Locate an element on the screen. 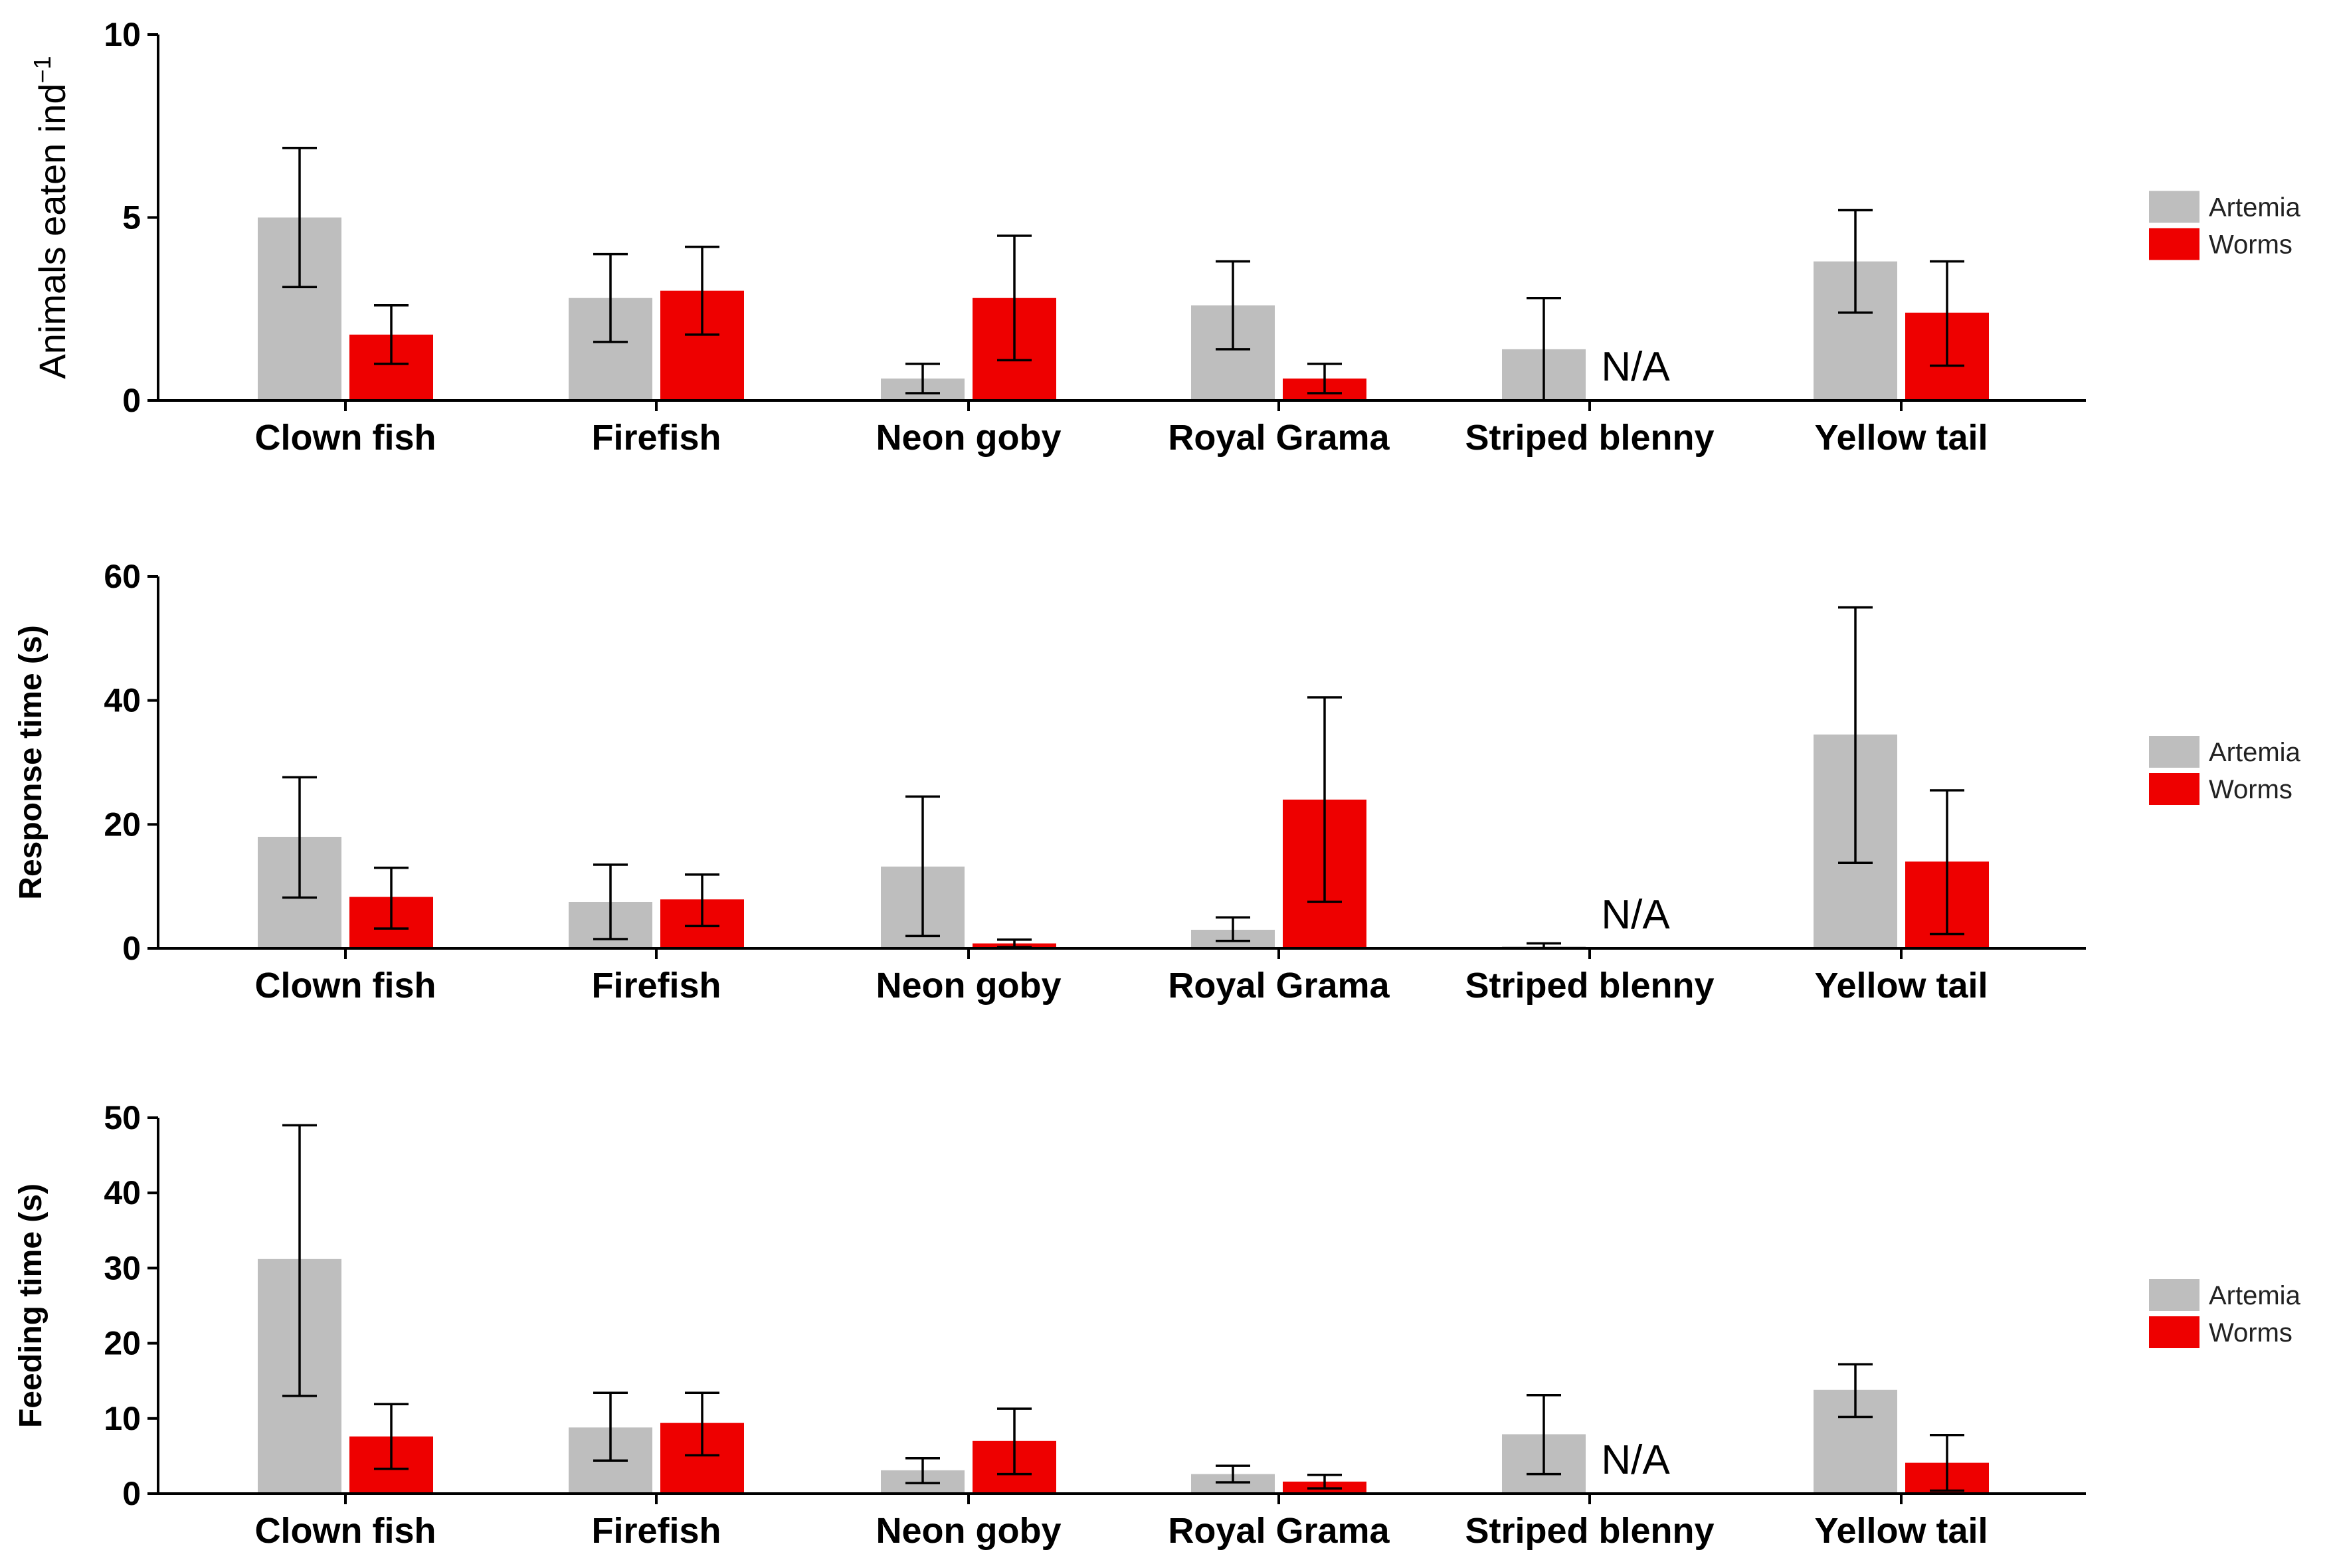 Image resolution: width=2337 pixels, height=1568 pixels. y-axis-title: Animals eaten ind−1 is located at coordinates (51, 217).